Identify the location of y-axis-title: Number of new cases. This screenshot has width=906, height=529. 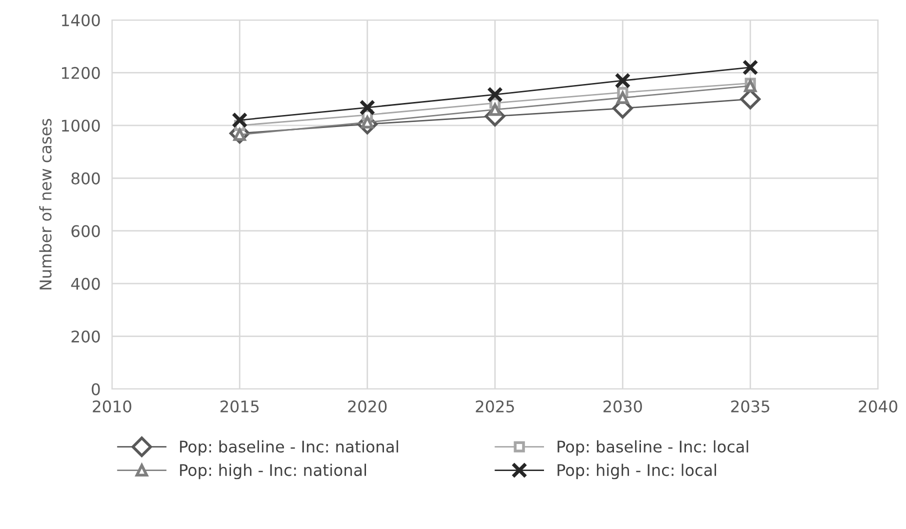
(45, 204).